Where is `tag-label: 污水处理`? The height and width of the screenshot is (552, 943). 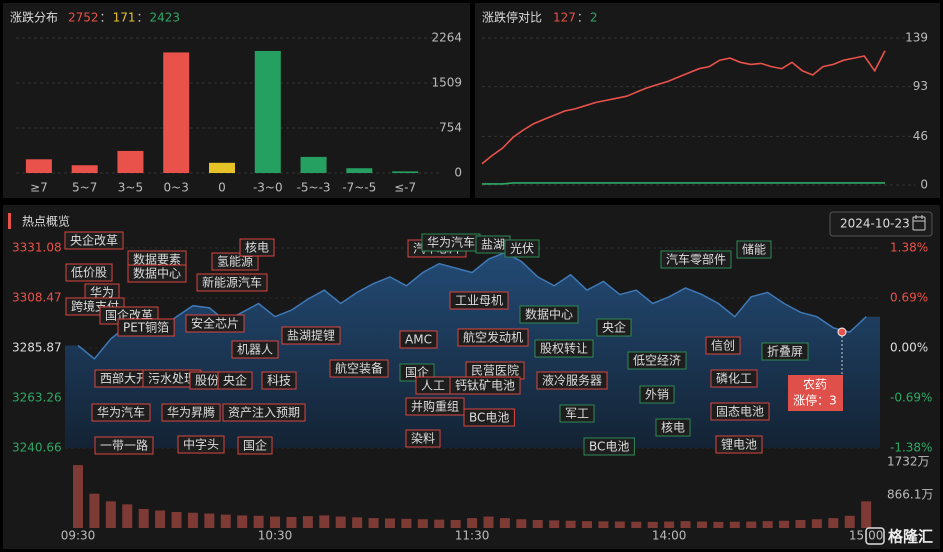 tag-label: 污水处理 is located at coordinates (172, 379).